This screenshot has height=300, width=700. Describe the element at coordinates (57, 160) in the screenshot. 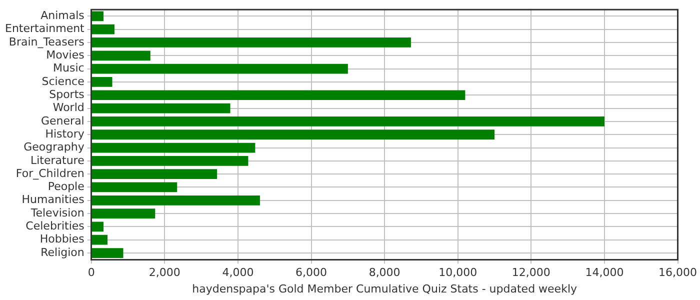

I see `y-tick-label: Literature` at that location.